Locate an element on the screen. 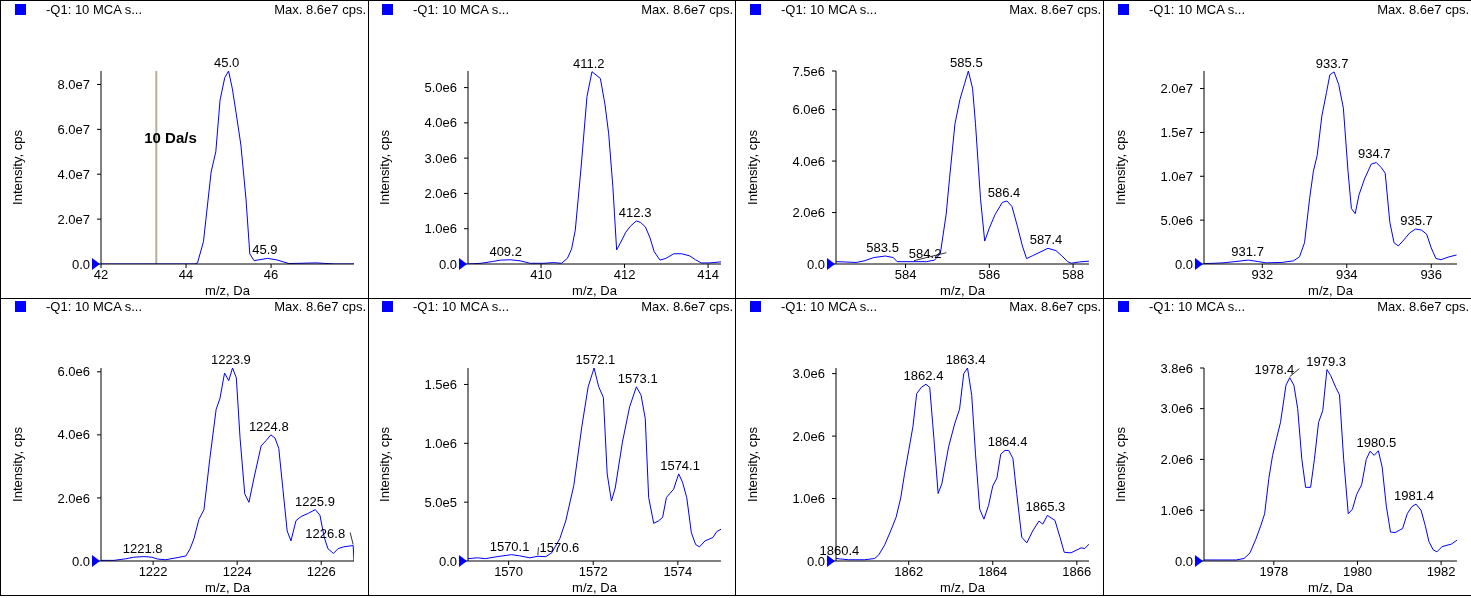 Image resolution: width=1471 pixels, height=598 pixels. annotation: 1221.8 is located at coordinates (142, 548).